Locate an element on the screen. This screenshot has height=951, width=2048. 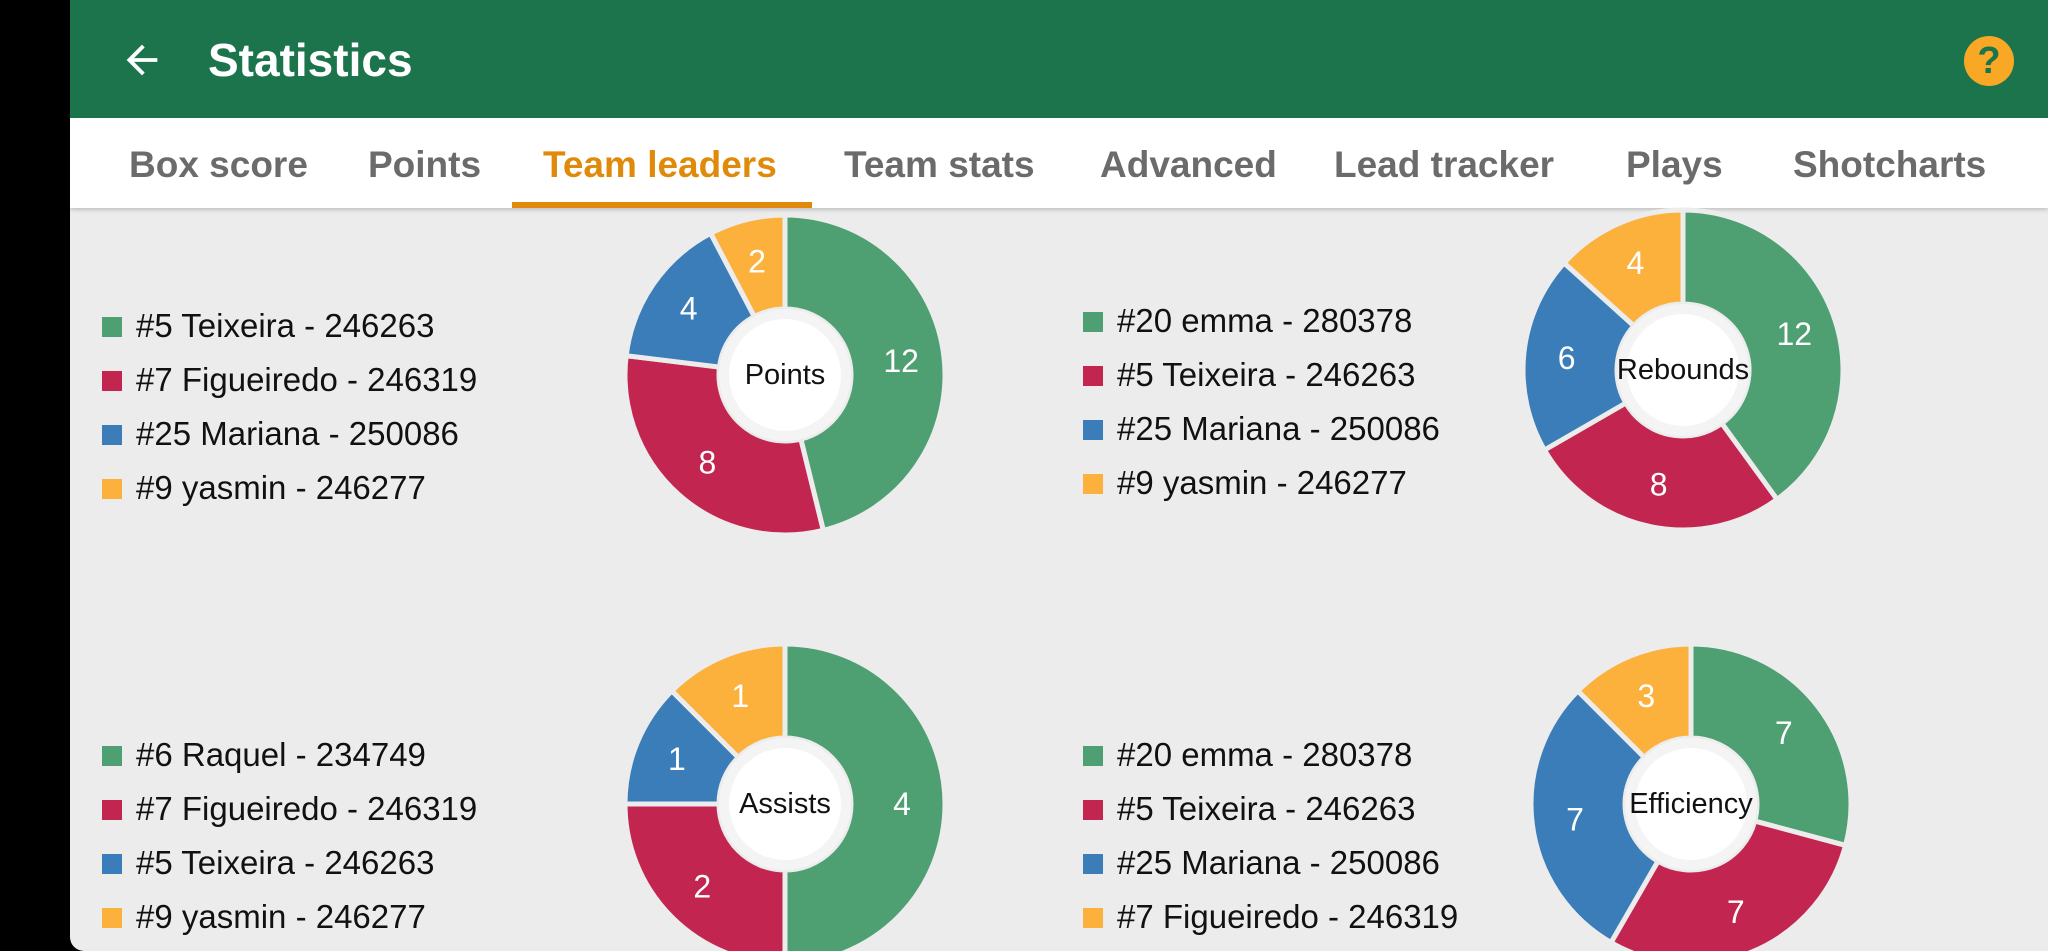
points-donut-svg: 12 8 4 2 Points is located at coordinates (785, 375).